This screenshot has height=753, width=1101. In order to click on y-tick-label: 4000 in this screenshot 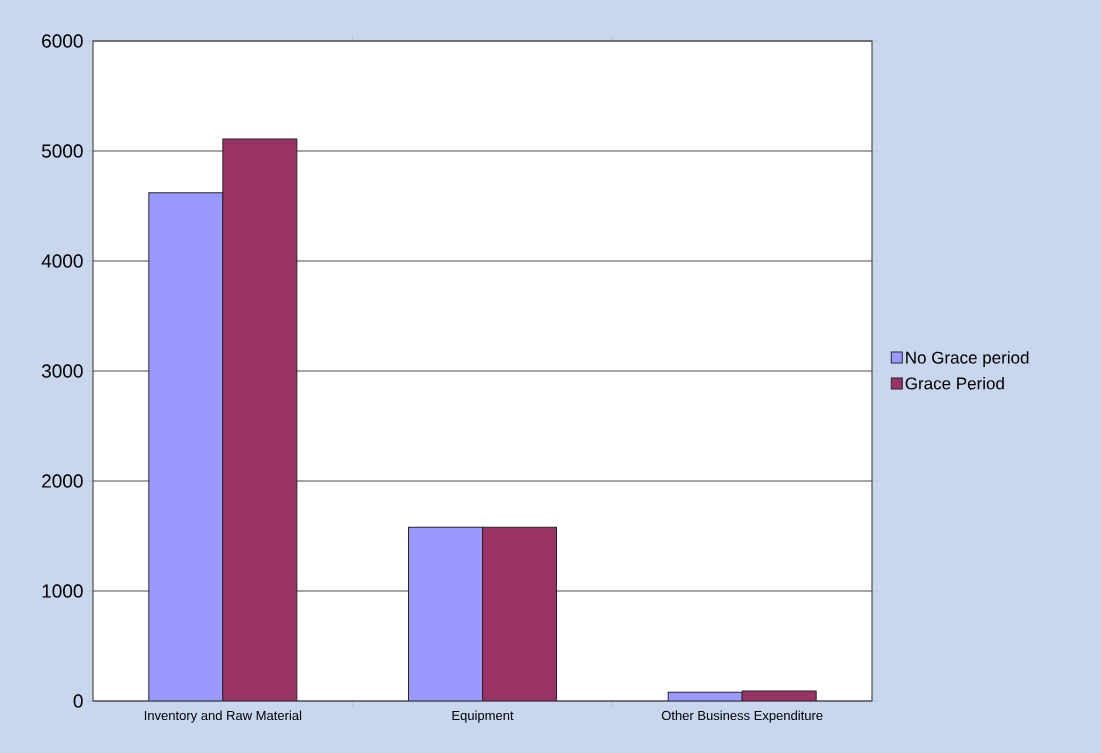, I will do `click(62, 261)`.